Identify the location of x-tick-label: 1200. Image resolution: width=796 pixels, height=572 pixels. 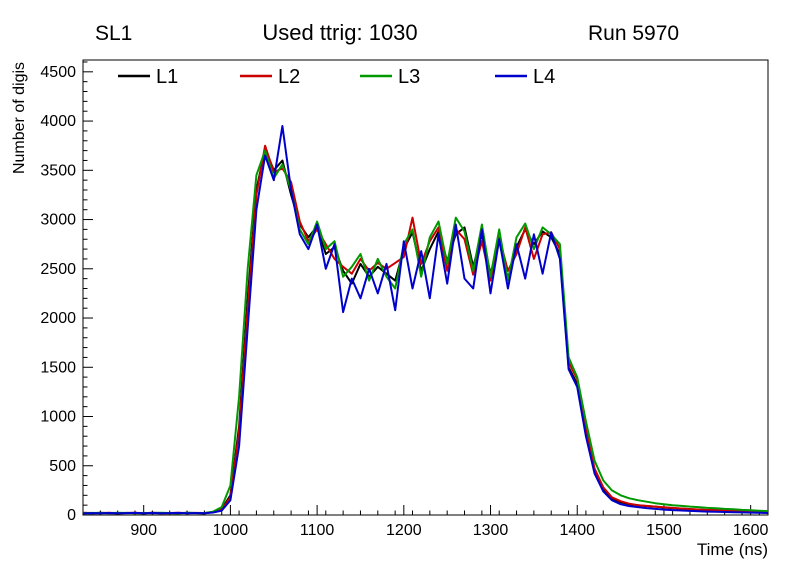
(404, 530).